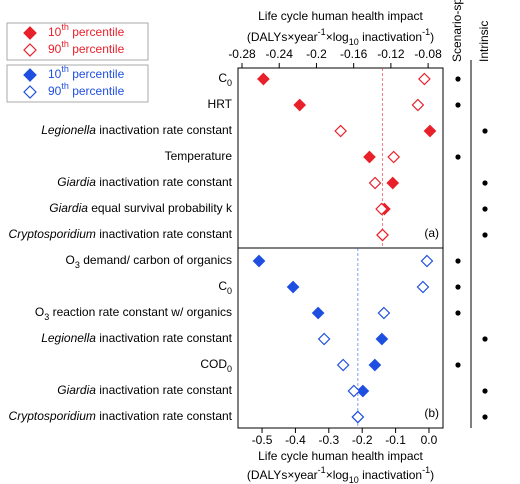  I want to click on x-tick-label: -0.28, so click(242, 54).